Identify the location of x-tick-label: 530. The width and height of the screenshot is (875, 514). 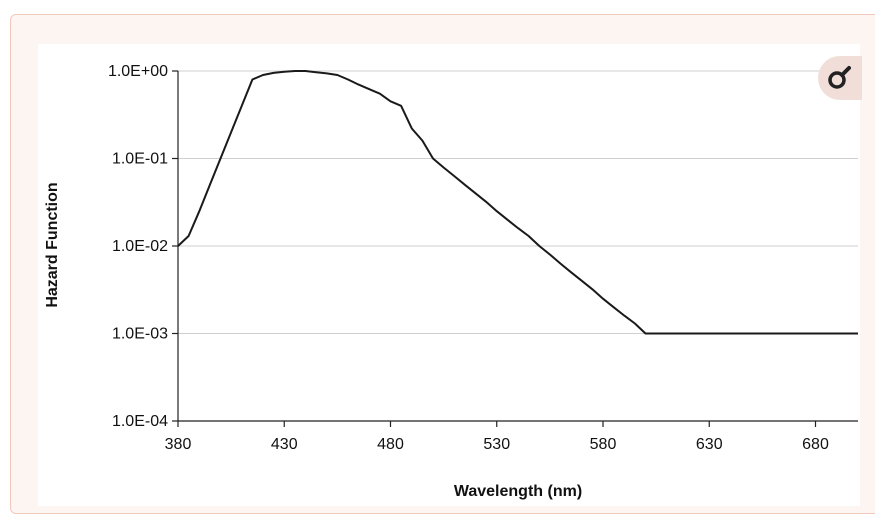
(496, 444).